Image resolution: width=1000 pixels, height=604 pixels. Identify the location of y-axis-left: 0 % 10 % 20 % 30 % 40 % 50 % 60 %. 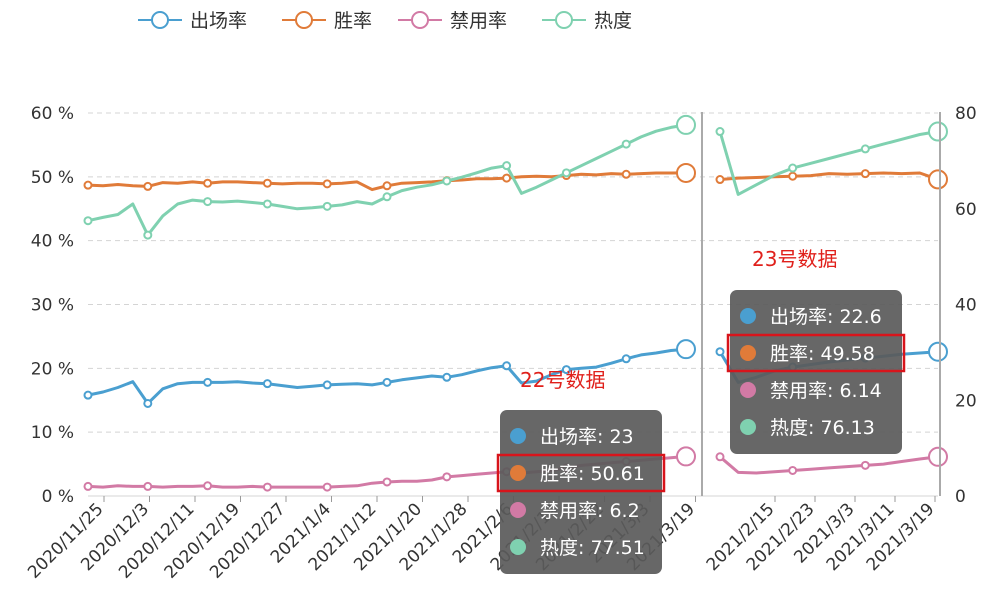
(52, 305).